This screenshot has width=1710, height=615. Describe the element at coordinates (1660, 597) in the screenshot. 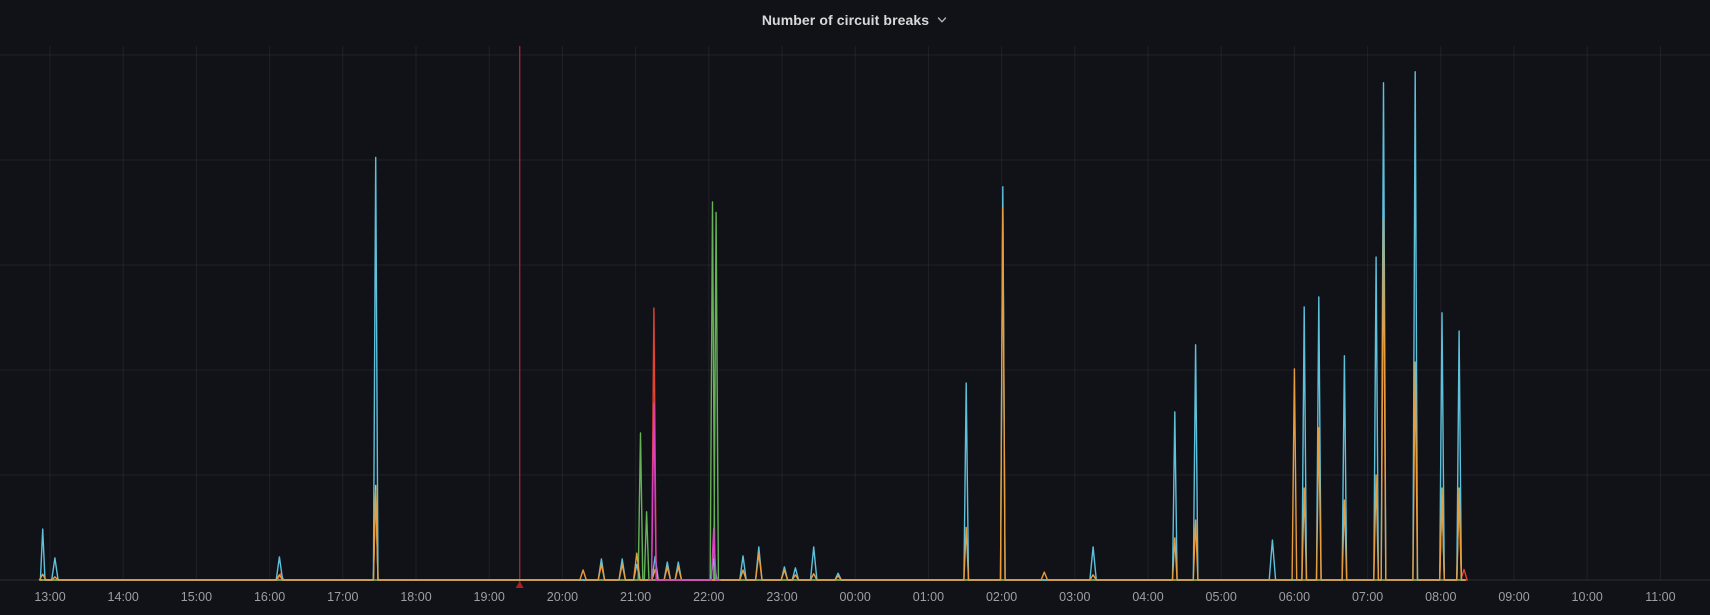

I see `svg-text: 11:00` at that location.